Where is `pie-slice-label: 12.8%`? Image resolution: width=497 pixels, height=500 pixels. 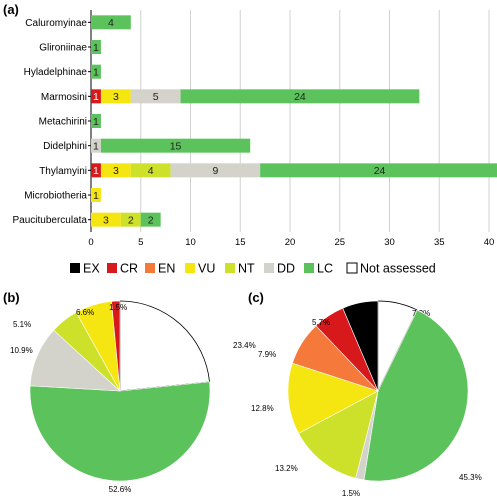
pie-slice-label: 12.8% is located at coordinates (262, 408).